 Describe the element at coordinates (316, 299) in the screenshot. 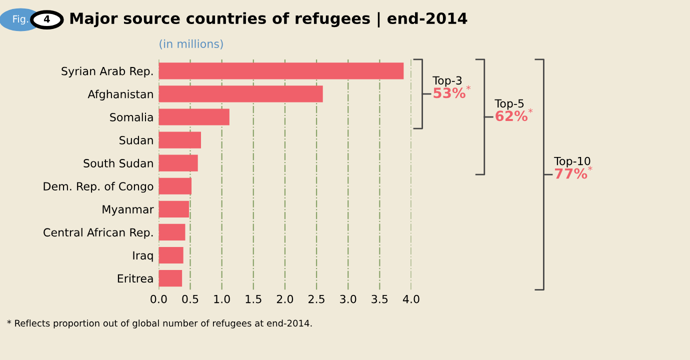

I see `x-tick-label: 2.5` at that location.